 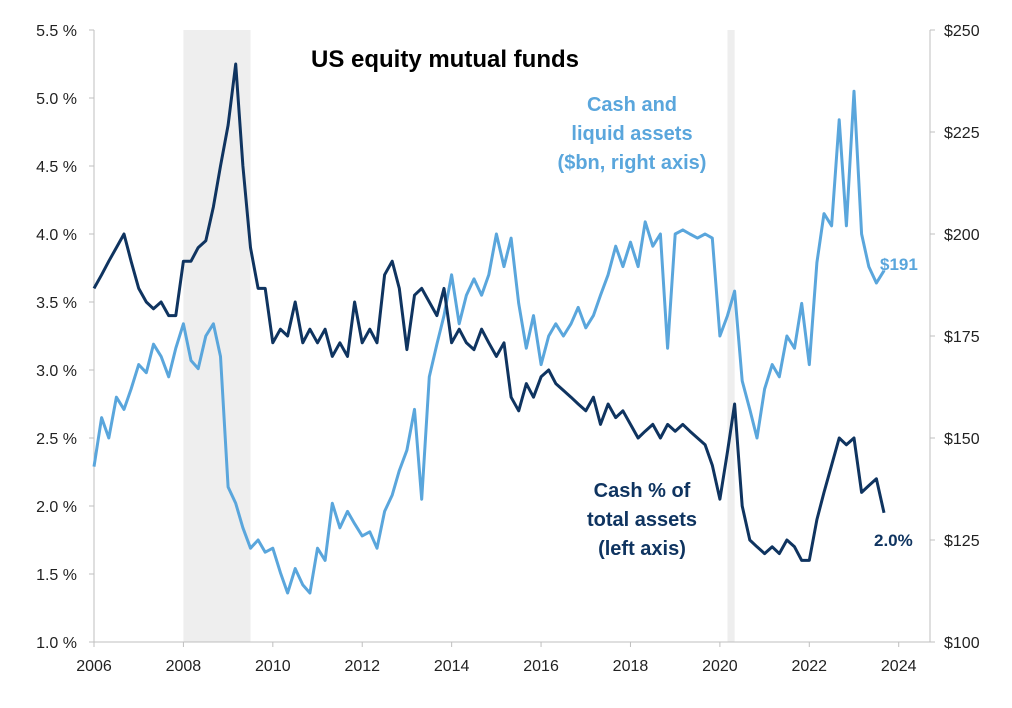 I want to click on left-tick-label: 2.0 %, so click(x=56, y=507).